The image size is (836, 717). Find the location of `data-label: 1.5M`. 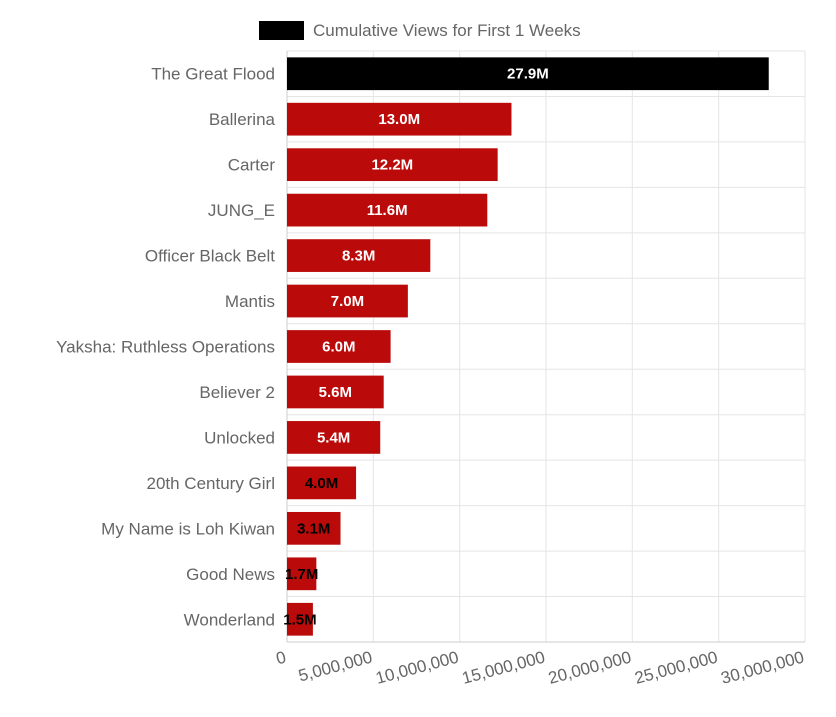

data-label: 1.5M is located at coordinates (299, 619).